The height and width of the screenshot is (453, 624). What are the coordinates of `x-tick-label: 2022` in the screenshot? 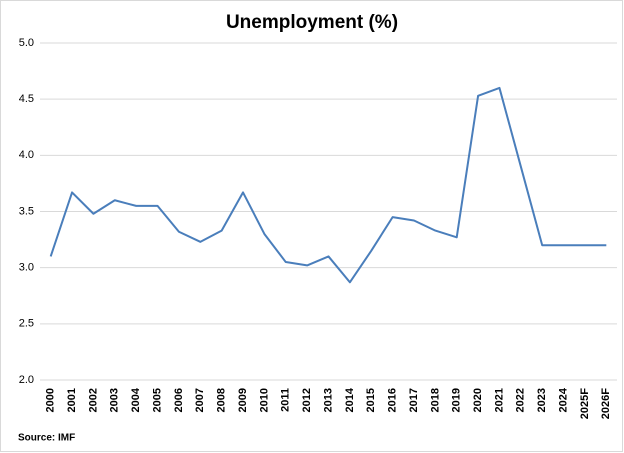 It's located at (521, 400).